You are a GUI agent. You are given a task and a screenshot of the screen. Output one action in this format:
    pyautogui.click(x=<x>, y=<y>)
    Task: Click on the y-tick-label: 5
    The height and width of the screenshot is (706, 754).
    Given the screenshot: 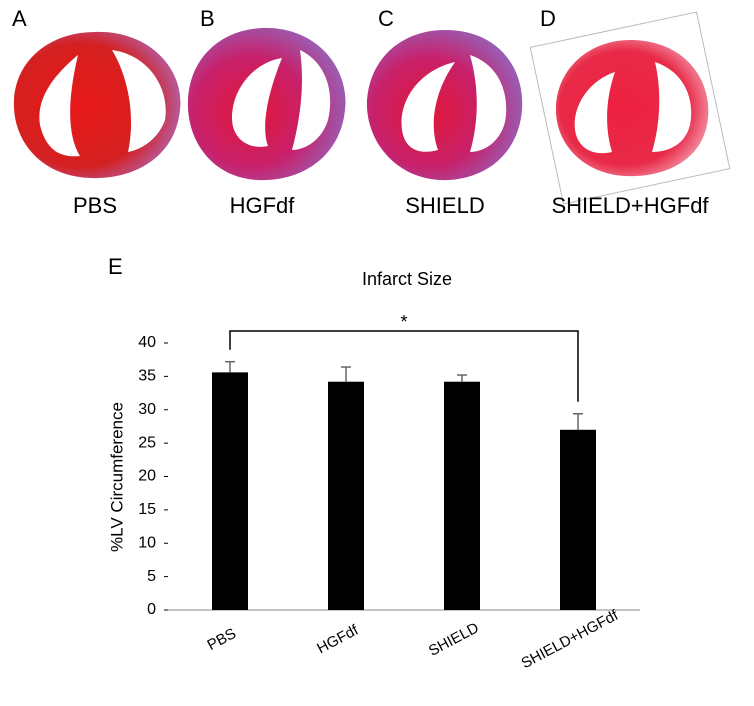 What is the action you would take?
    pyautogui.click(x=151, y=576)
    